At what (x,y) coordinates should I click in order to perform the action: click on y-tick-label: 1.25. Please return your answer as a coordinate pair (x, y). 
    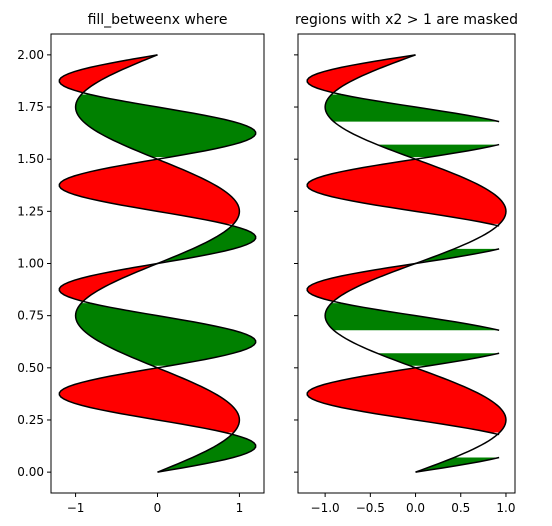
    Looking at the image, I should click on (30, 211).